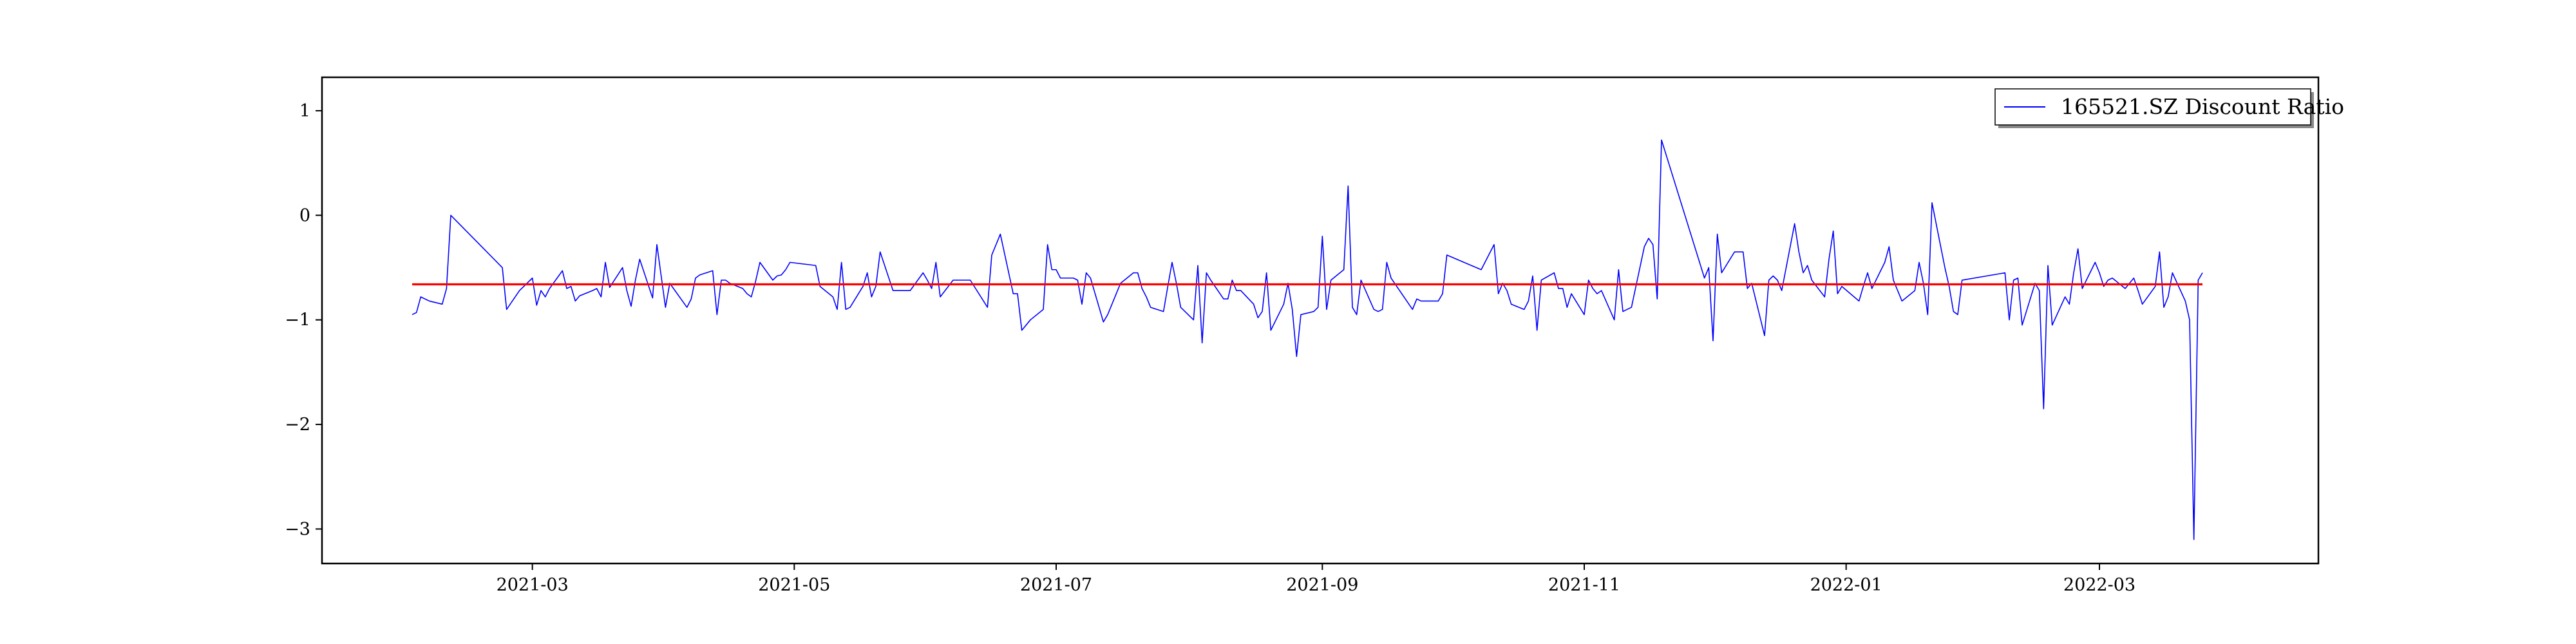  Describe the element at coordinates (303, 320) in the screenshot. I see `y-axis: −3 −2 −1 0 1` at that location.